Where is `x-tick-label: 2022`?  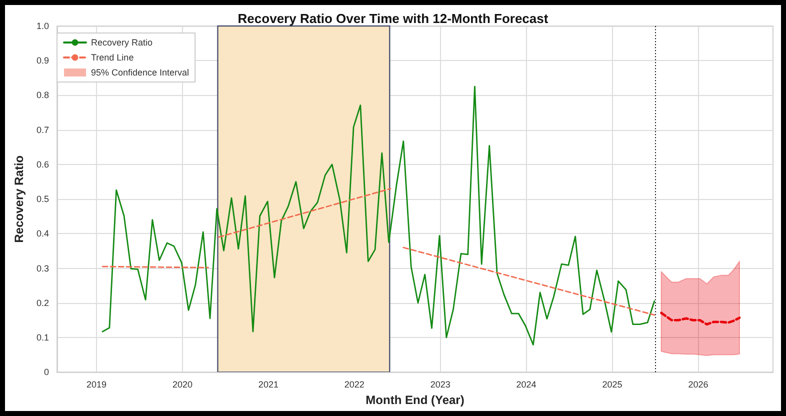 x-tick-label: 2022 is located at coordinates (354, 385).